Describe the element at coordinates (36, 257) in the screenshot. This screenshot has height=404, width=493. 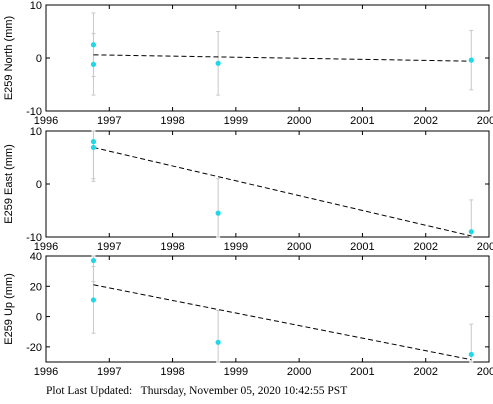
I see `y-tick-label: 40` at that location.